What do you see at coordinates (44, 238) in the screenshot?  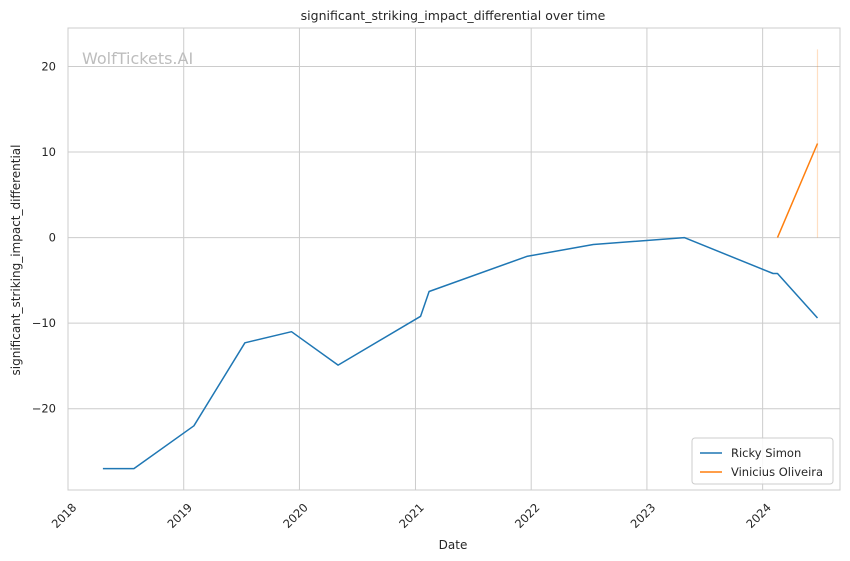 I see `y-axis-ticks: 20 10 0 −10 −20` at bounding box center [44, 238].